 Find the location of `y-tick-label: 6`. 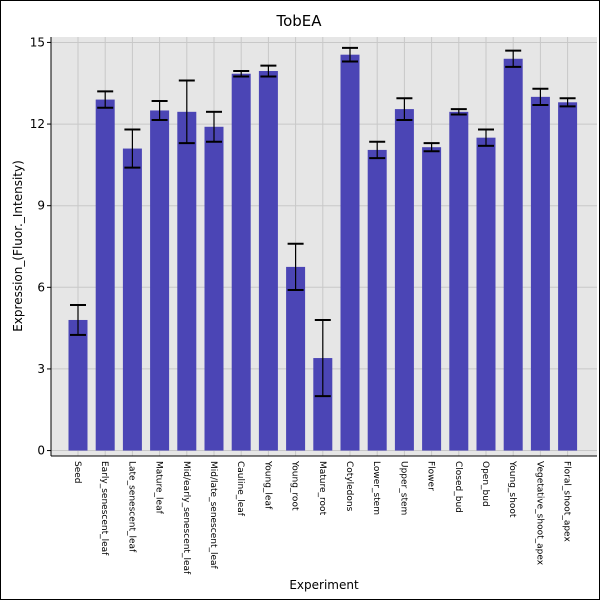

y-tick-label: 6 is located at coordinates (41, 287).